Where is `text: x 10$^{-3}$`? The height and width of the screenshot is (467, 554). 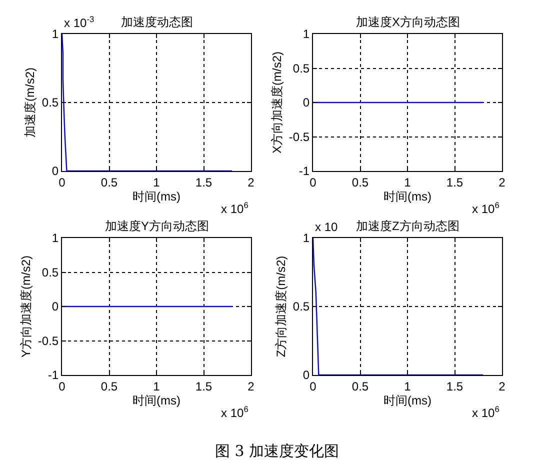 text: x 10$^{-3}$ is located at coordinates (79, 22).